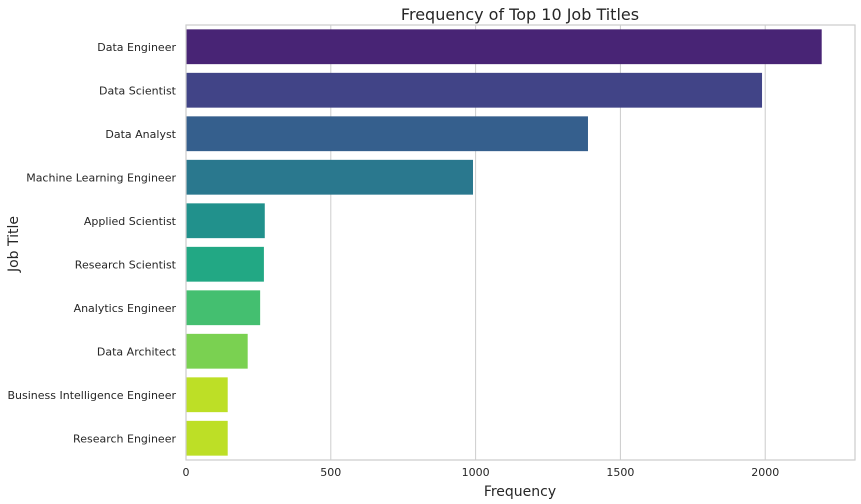 Image resolution: width=861 pixels, height=504 pixels. Describe the element at coordinates (330, 472) in the screenshot. I see `x-tick-label: 500` at that location.